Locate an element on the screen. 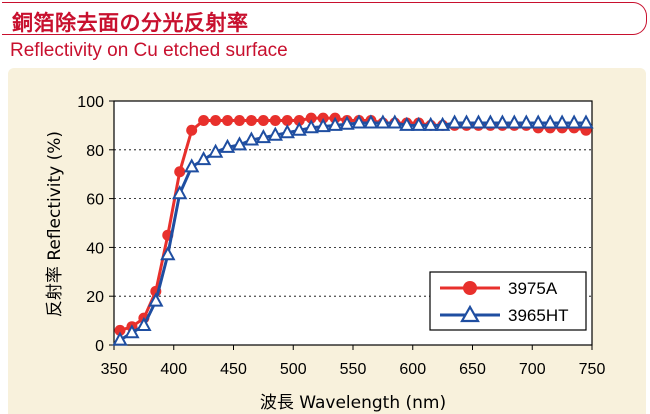 The width and height of the screenshot is (650, 414). x-tick-label-600: 600 is located at coordinates (412, 369).